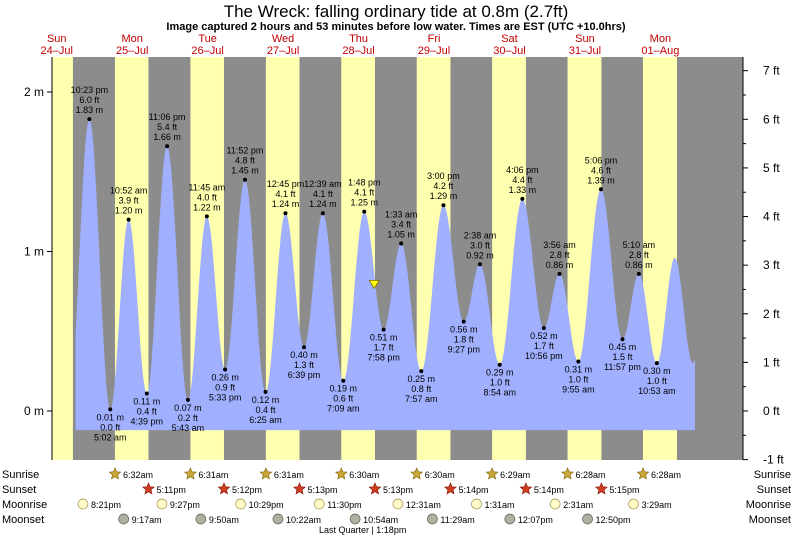 This screenshot has height=538, width=793. What do you see at coordinates (364, 183) in the screenshot?
I see `tide-point-label: 1:48 pm` at bounding box center [364, 183].